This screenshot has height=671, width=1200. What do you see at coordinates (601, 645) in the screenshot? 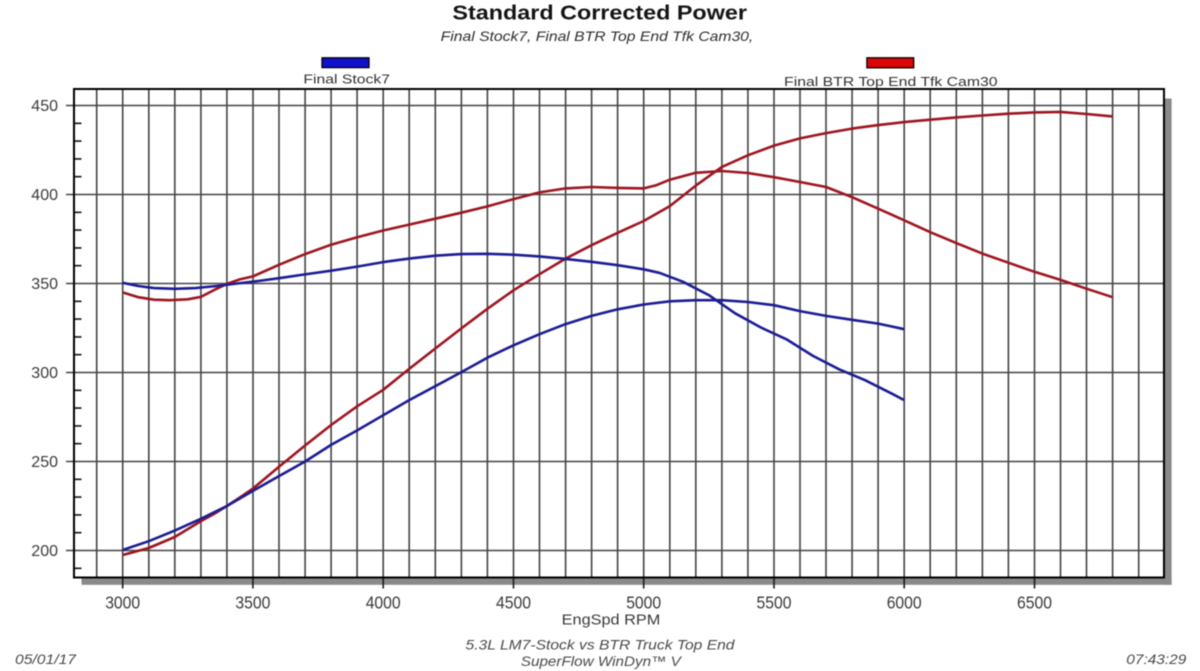
I see `svg-text:5.3L LM7-Stock vs BTR Truck To: 5.3L LM7-Stock vs BTR Truck Top End` at bounding box center [601, 645].